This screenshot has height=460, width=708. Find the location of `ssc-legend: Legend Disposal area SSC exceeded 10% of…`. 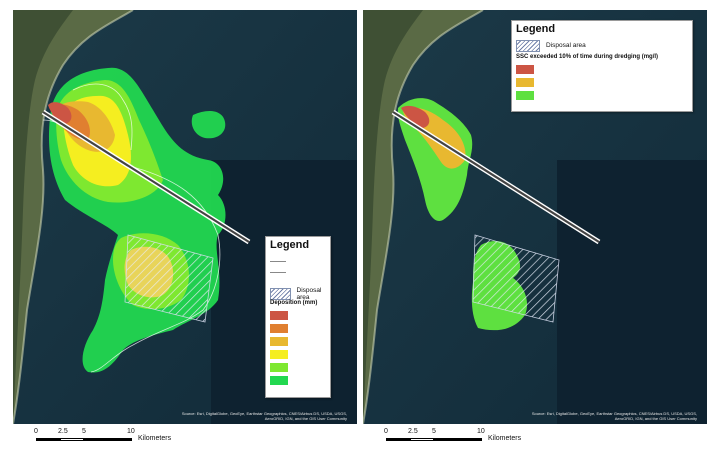

ssc-legend: Legend Disposal area SSC exceeded 10% of… is located at coordinates (602, 66).